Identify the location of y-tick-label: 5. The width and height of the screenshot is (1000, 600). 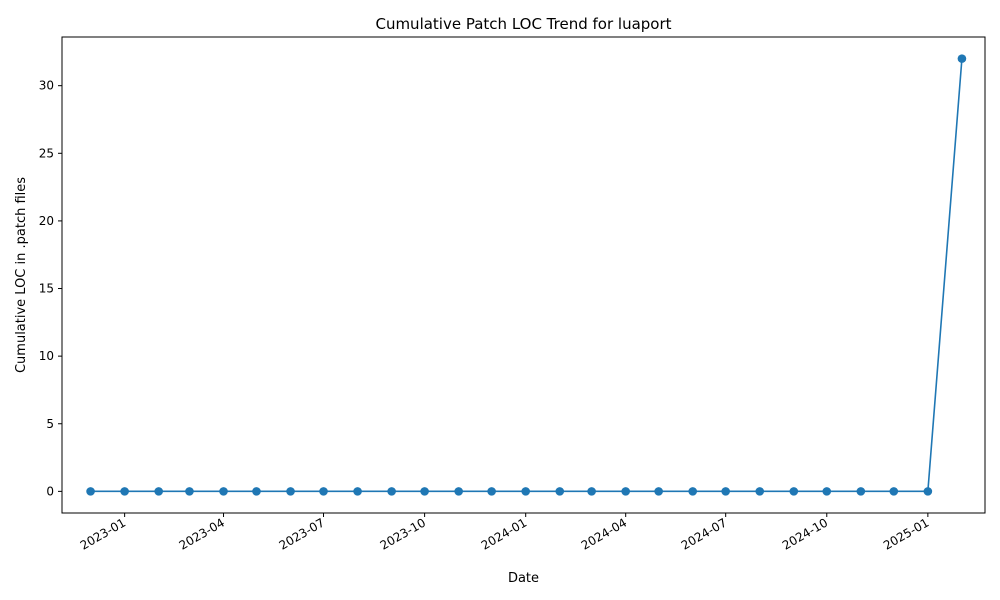
(50, 424).